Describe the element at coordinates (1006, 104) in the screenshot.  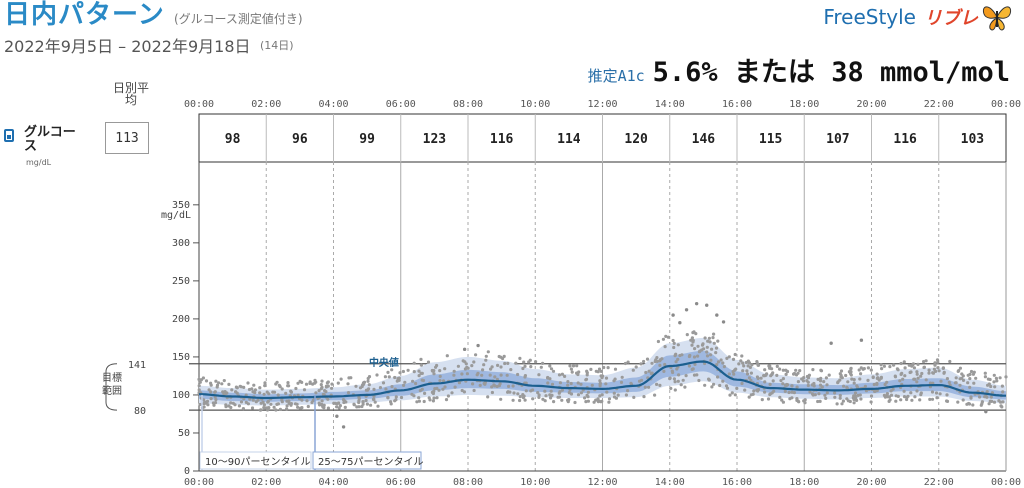
I see `x-tick-top: 00:00` at that location.